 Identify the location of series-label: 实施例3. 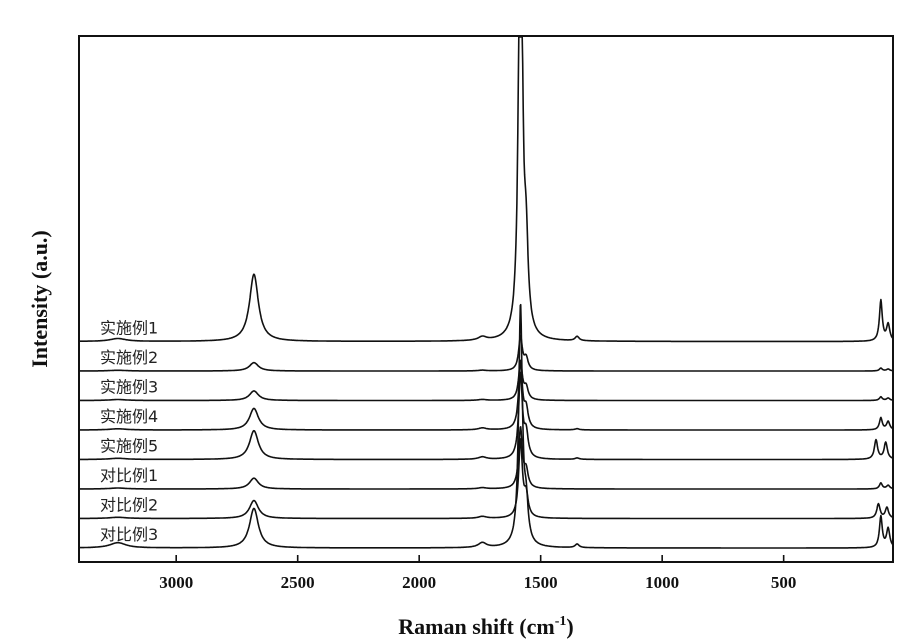
(129, 387).